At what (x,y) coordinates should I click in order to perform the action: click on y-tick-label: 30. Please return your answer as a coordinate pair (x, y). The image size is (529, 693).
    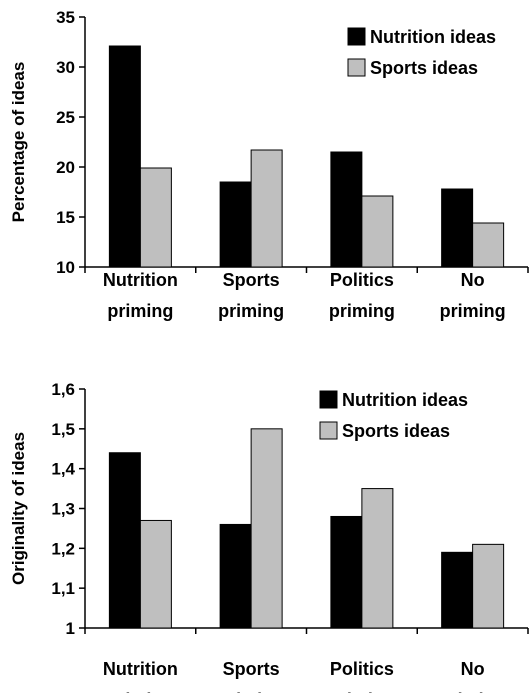
    Looking at the image, I should click on (65, 67).